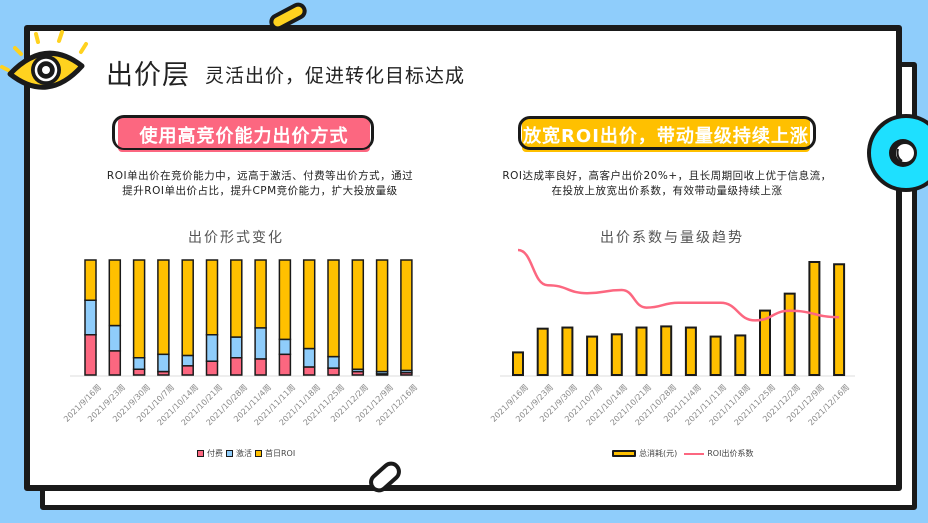 Image resolution: width=928 pixels, height=523 pixels. What do you see at coordinates (229, 453) in the screenshot?
I see `legend-swatch-activation` at bounding box center [229, 453].